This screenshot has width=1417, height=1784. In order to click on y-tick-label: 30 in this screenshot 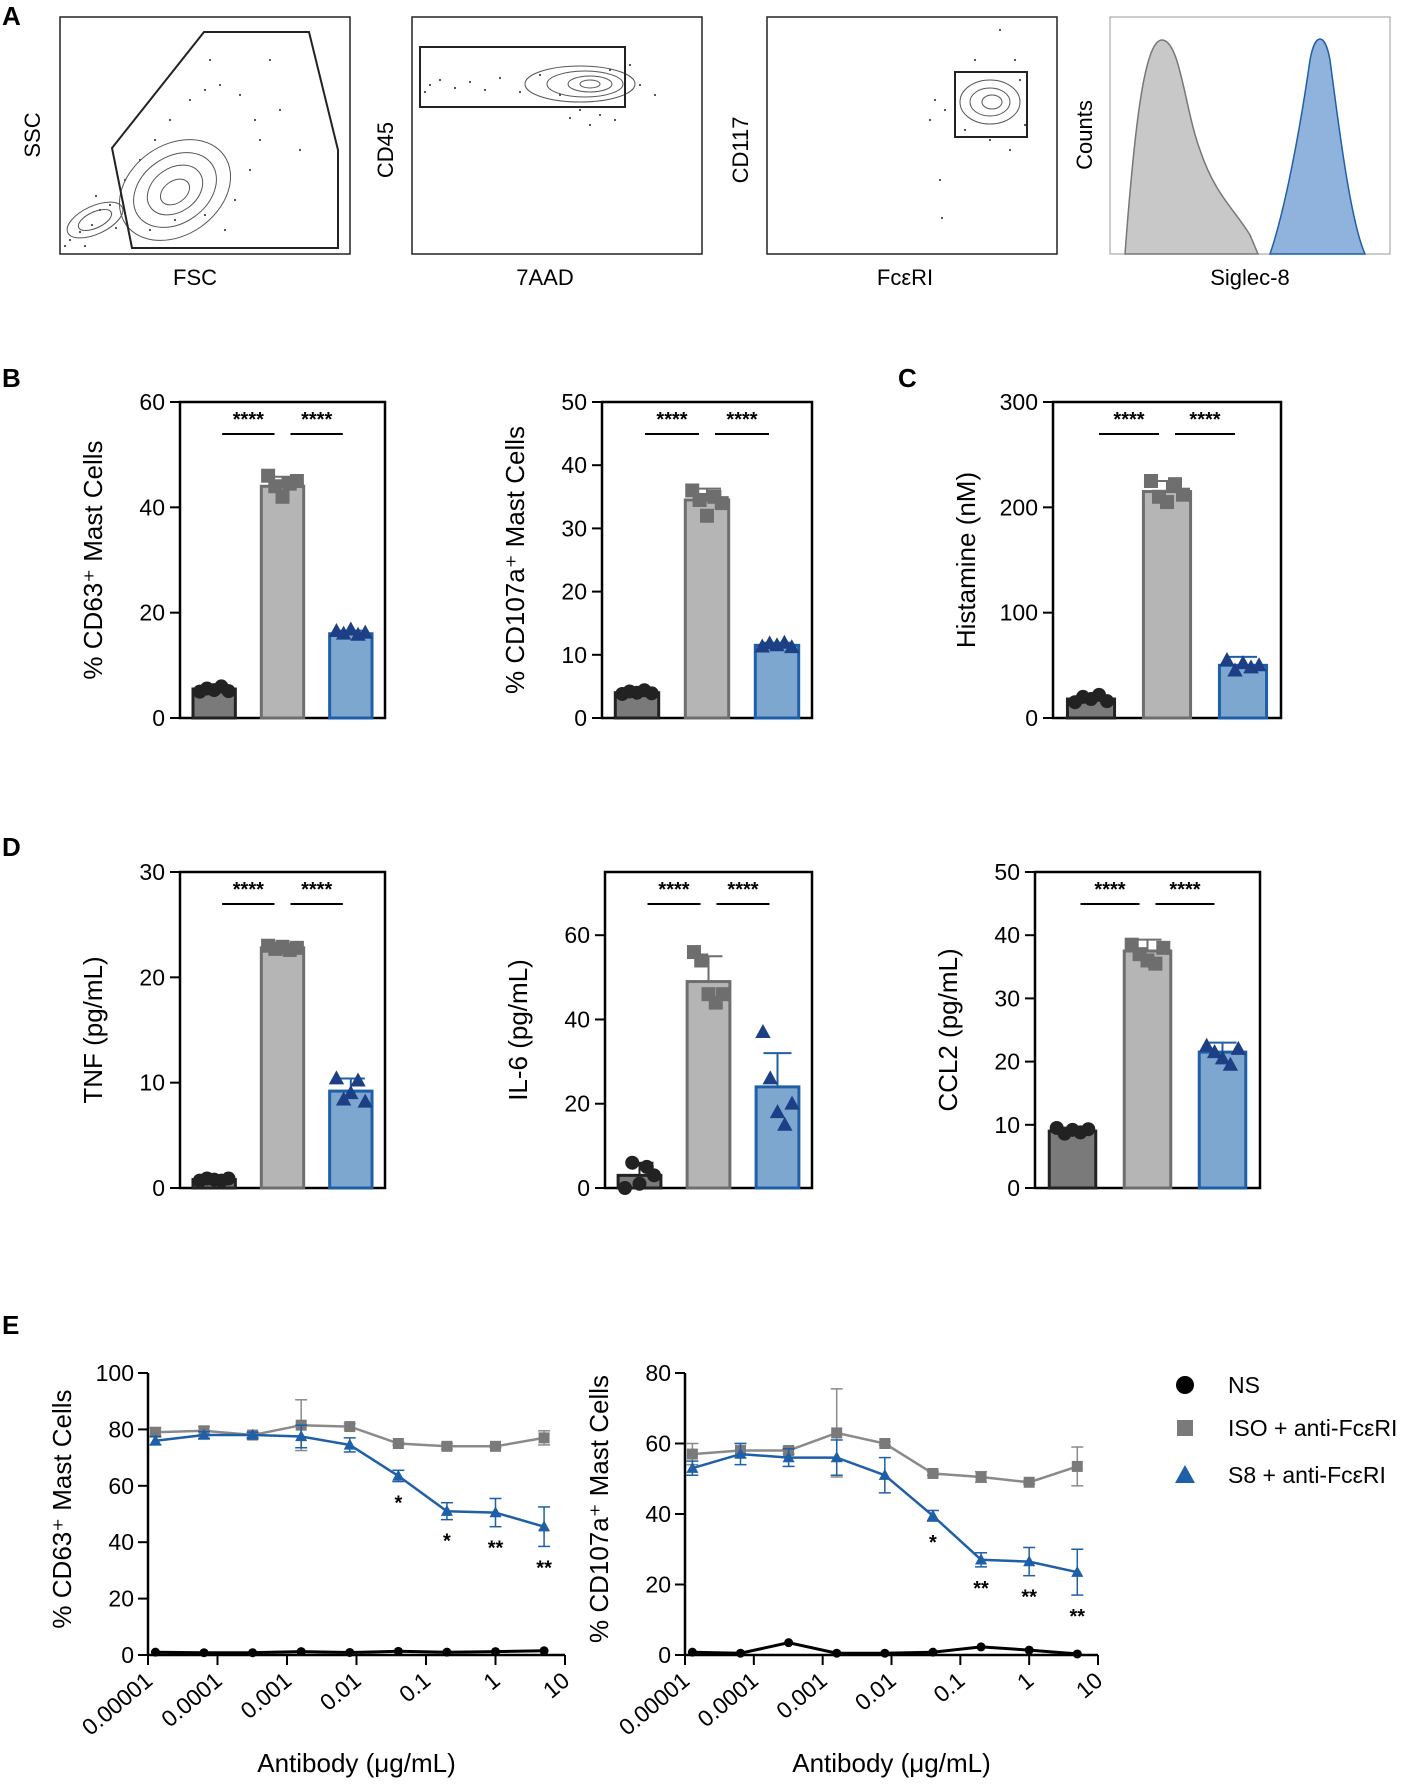, I will do `click(152, 872)`.